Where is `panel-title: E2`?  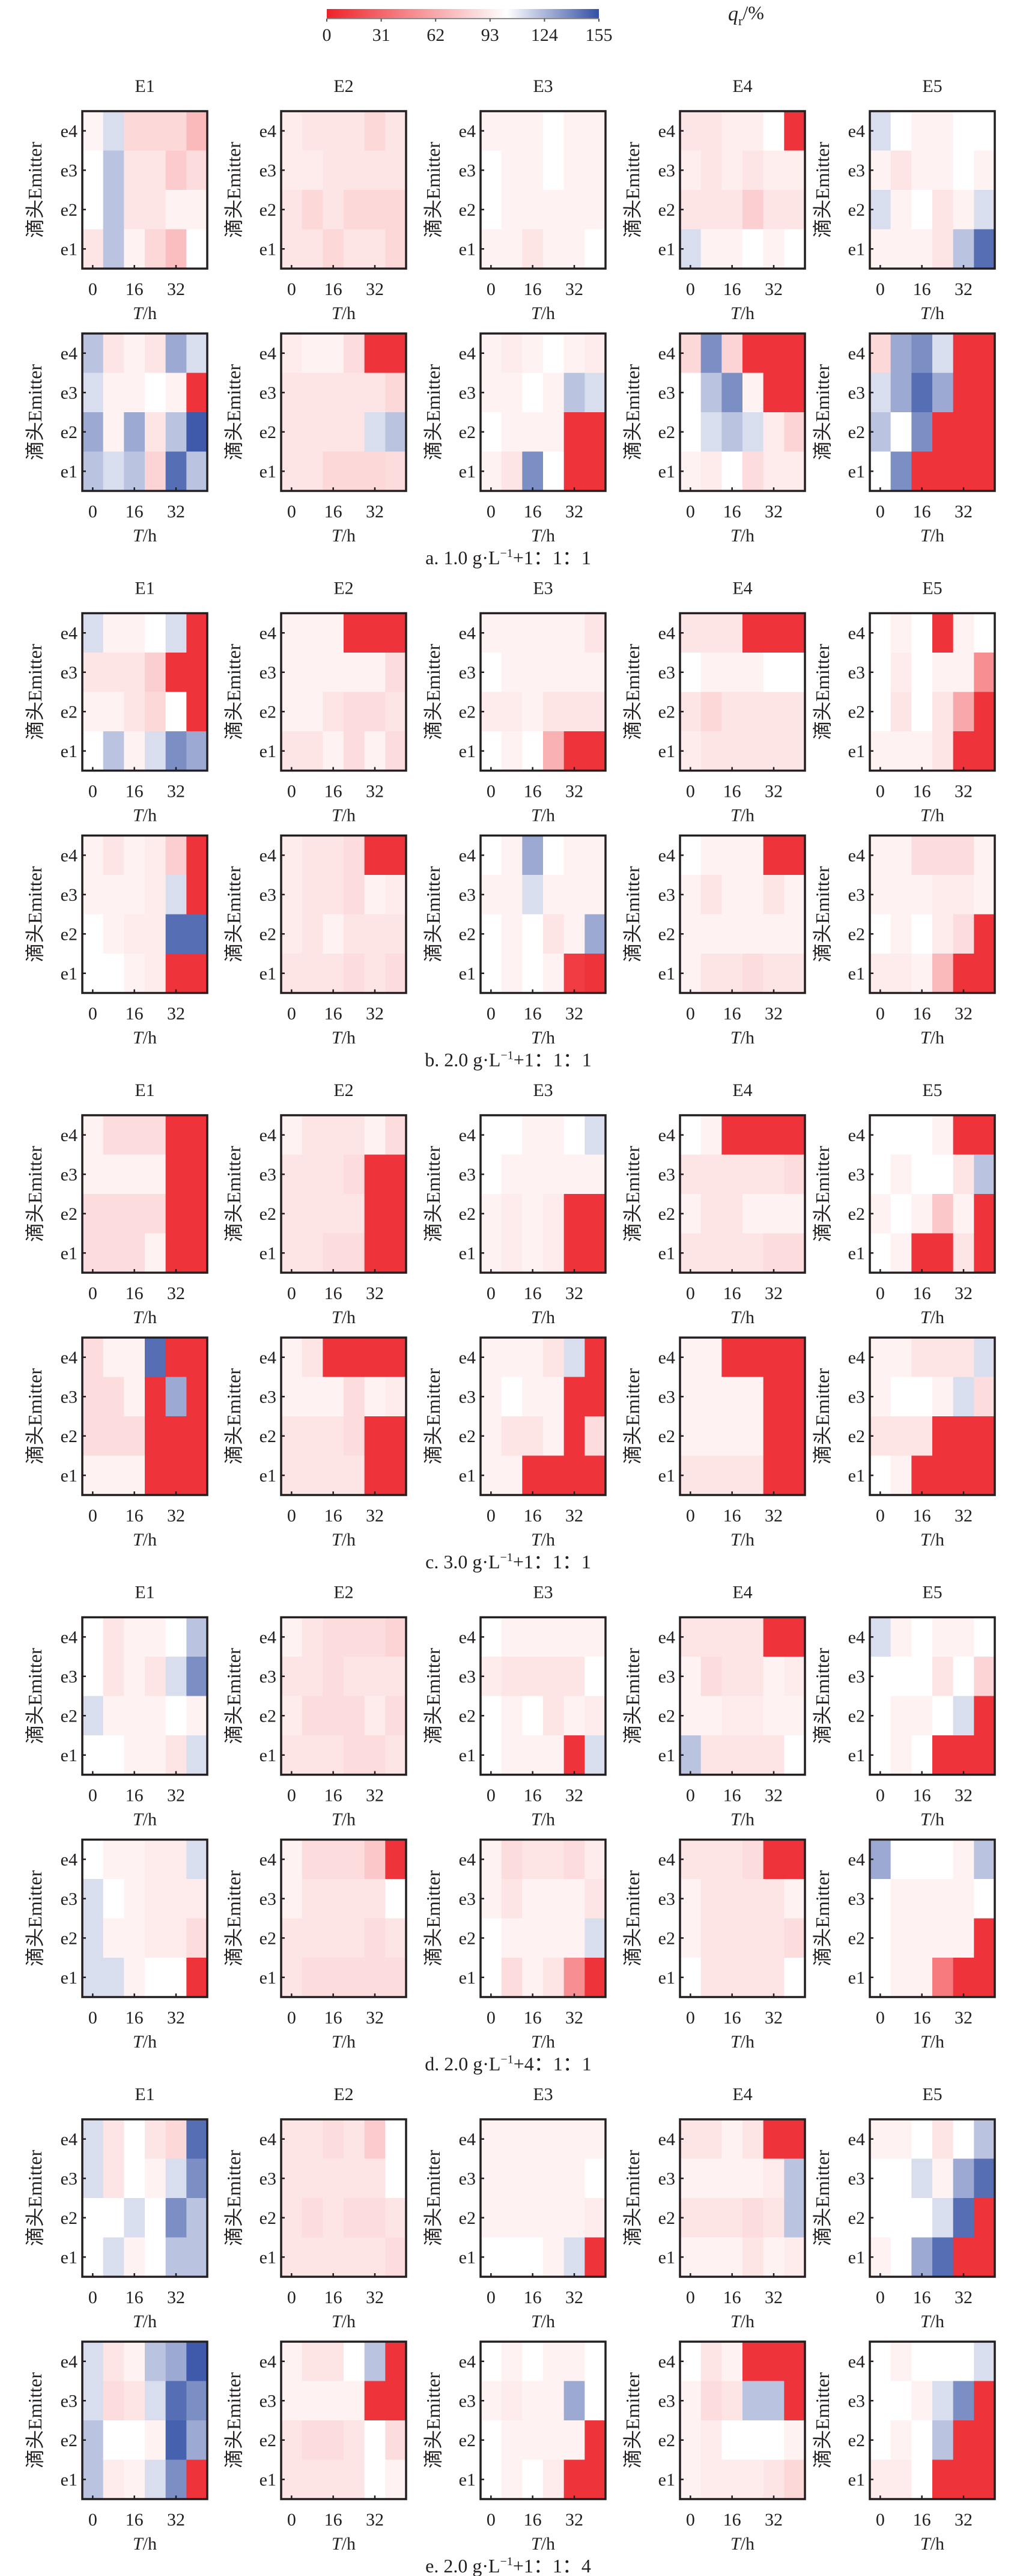 panel-title: E2 is located at coordinates (343, 2094).